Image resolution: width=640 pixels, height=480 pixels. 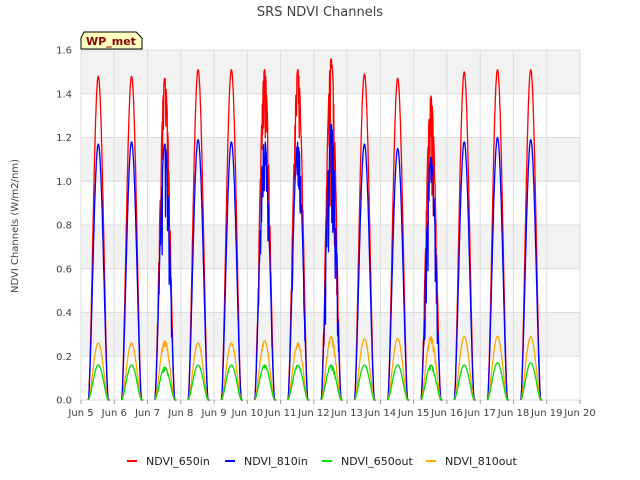 I want to click on legend-item: NDVI_810in, so click(x=266, y=461).